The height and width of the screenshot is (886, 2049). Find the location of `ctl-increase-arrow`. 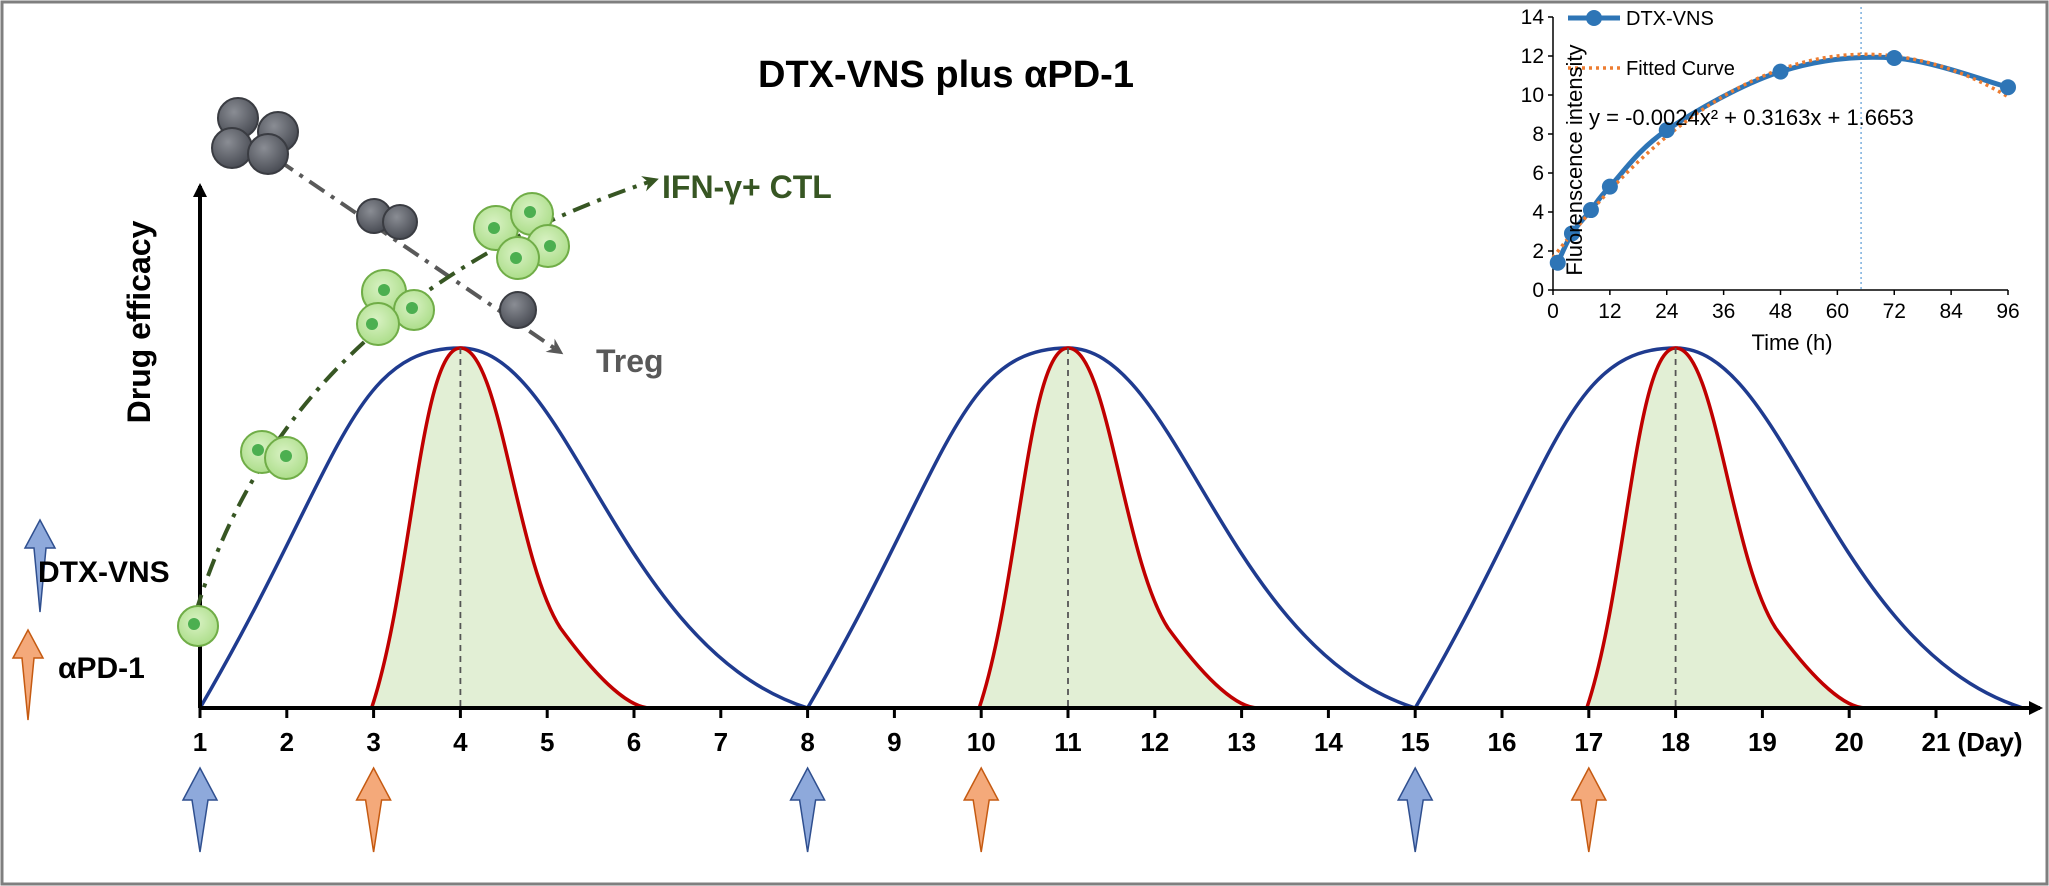

ctl-increase-arrow is located at coordinates (426, 394).